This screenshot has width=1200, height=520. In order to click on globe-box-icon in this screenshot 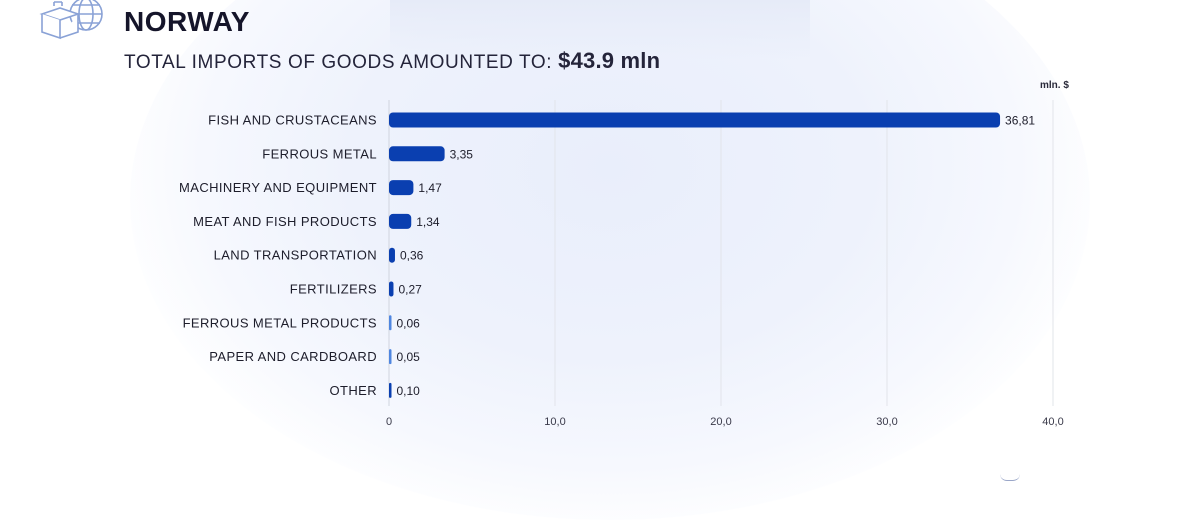, I will do `click(71, 20)`.